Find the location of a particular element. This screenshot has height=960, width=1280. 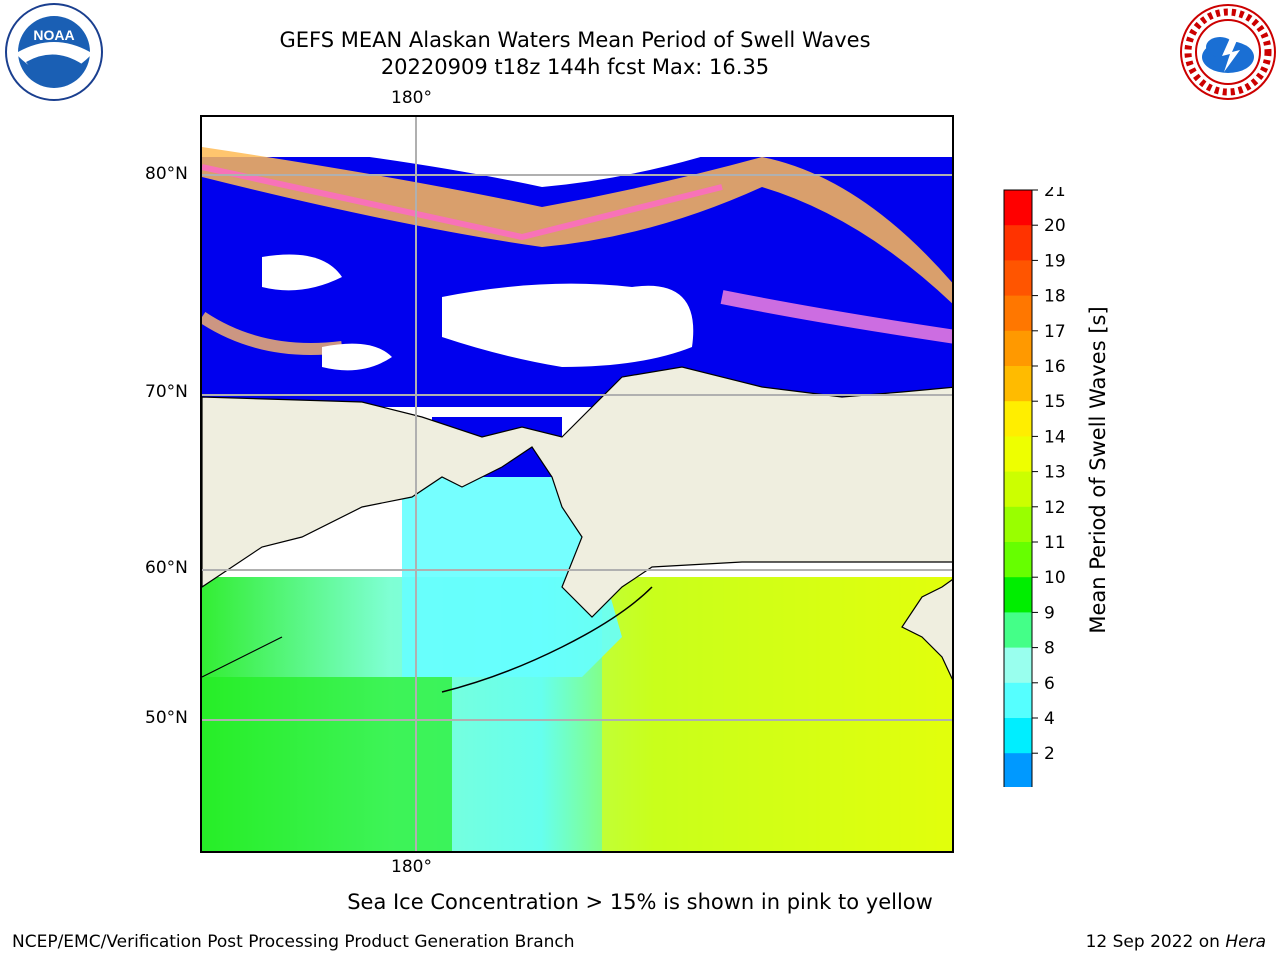

colorbar-label: Mean Period of Swell Waves [s] is located at coordinates (1098, 470).